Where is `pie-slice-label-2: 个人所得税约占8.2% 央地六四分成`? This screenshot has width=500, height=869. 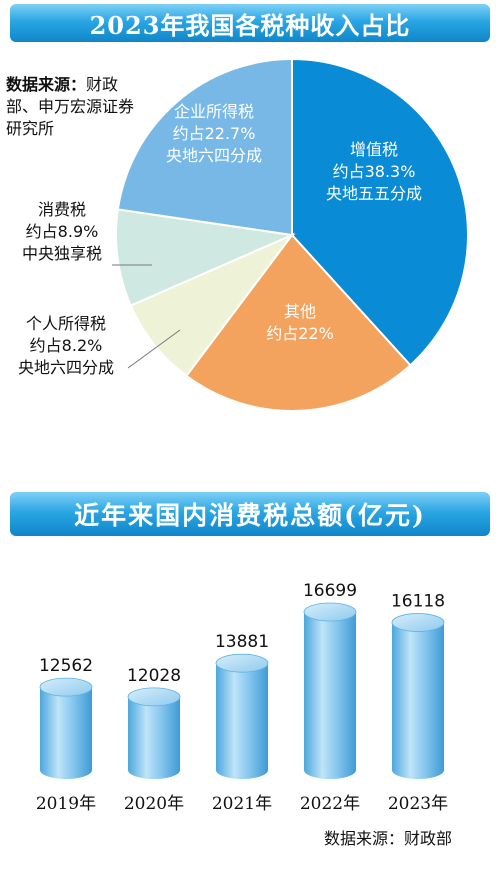 pie-slice-label-2: 个人所得税约占8.2% 央地六四分成 is located at coordinates (66, 346).